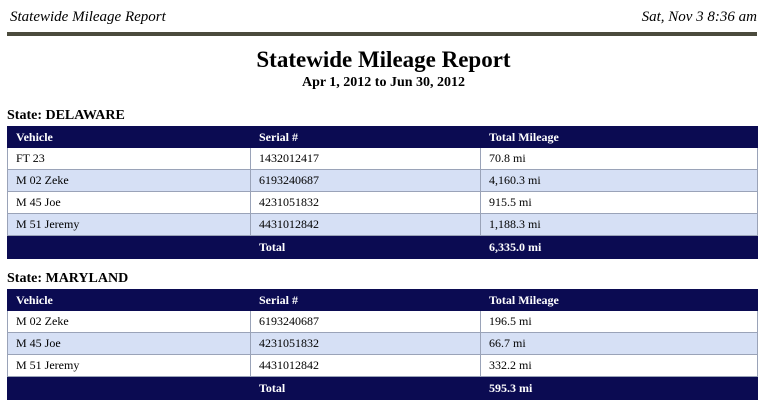 The width and height of the screenshot is (767, 419). Describe the element at coordinates (383, 59) in the screenshot. I see `report-title: Statewide Mileage Report` at that location.